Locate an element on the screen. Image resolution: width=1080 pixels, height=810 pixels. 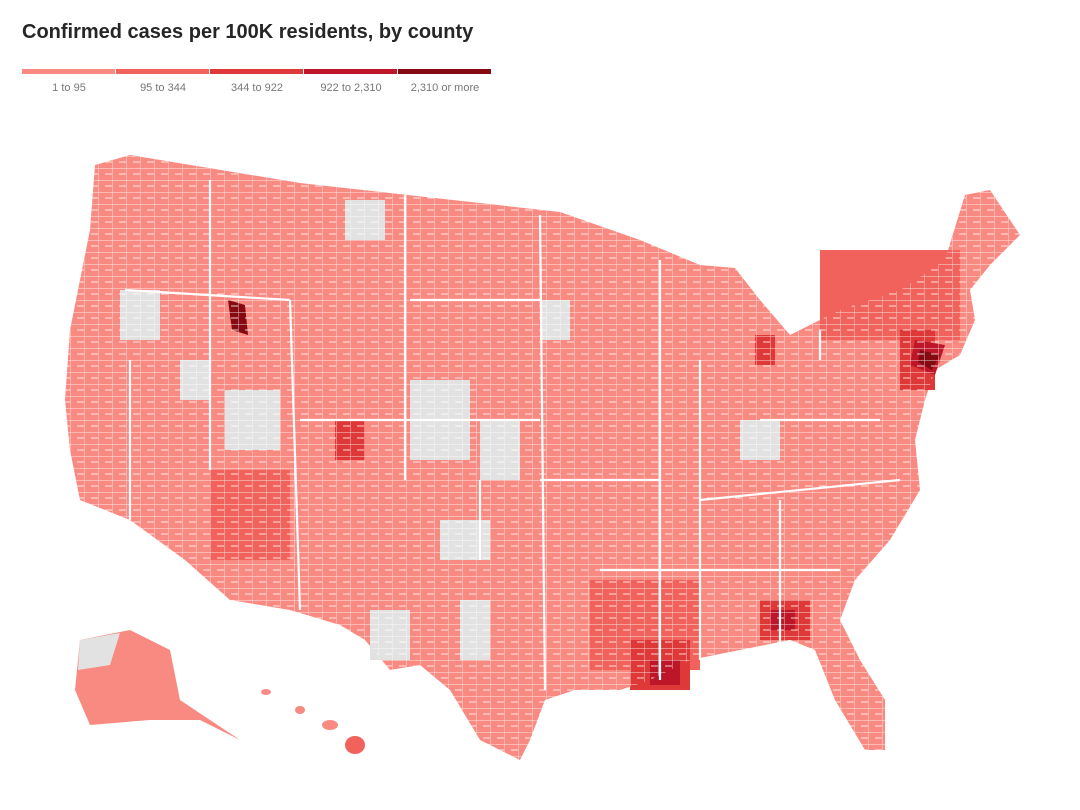
legend-label: 95 to 344 is located at coordinates (163, 88).